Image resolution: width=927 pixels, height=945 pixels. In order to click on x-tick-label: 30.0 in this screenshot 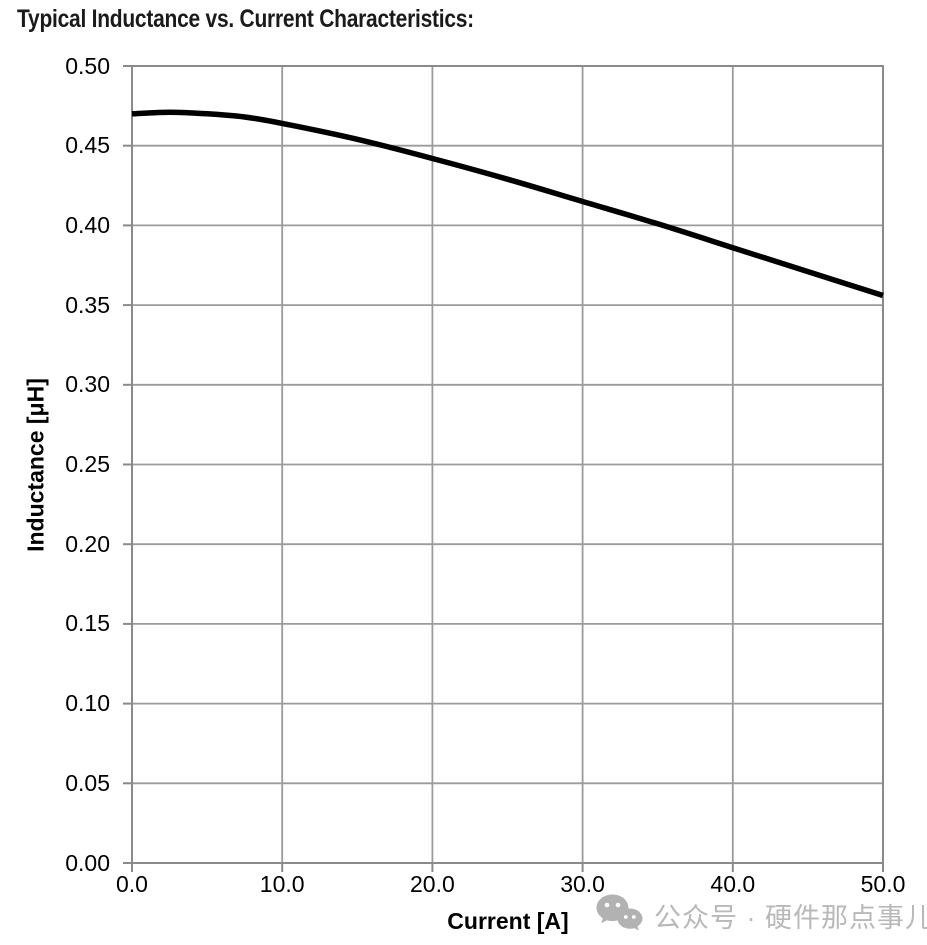, I will do `click(582, 884)`.